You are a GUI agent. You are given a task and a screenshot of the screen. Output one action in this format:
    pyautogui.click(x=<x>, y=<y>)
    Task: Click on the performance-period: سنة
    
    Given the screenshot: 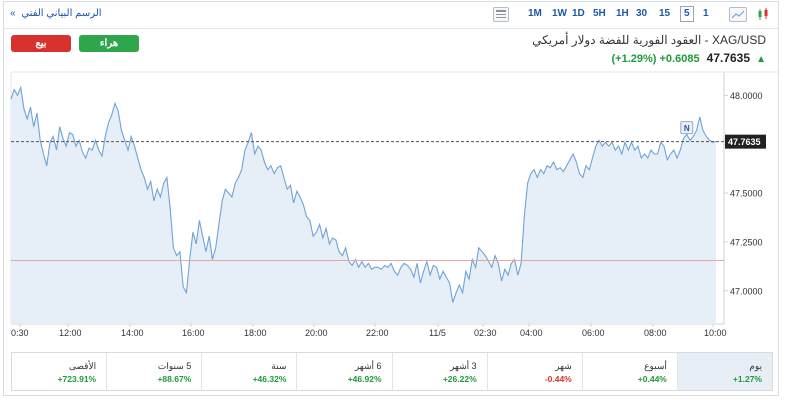 What is the action you would take?
    pyautogui.click(x=279, y=366)
    